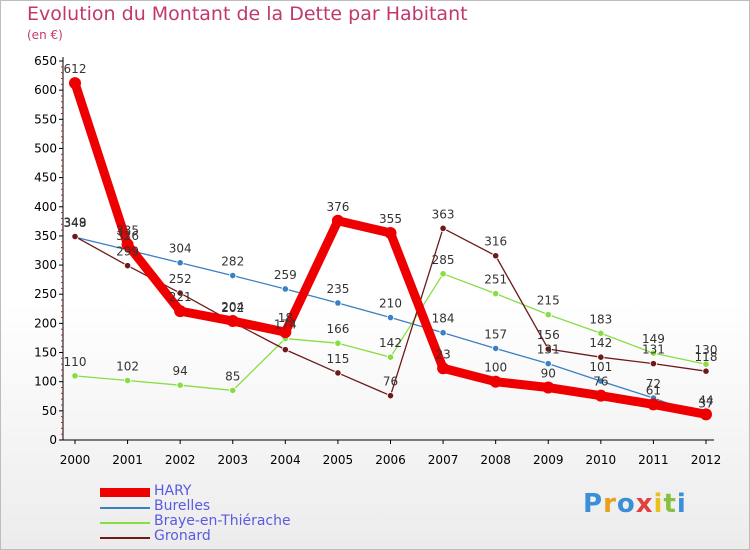 This screenshot has height=550, width=750. Describe the element at coordinates (495, 280) in the screenshot. I see `data-label: 251` at that location.